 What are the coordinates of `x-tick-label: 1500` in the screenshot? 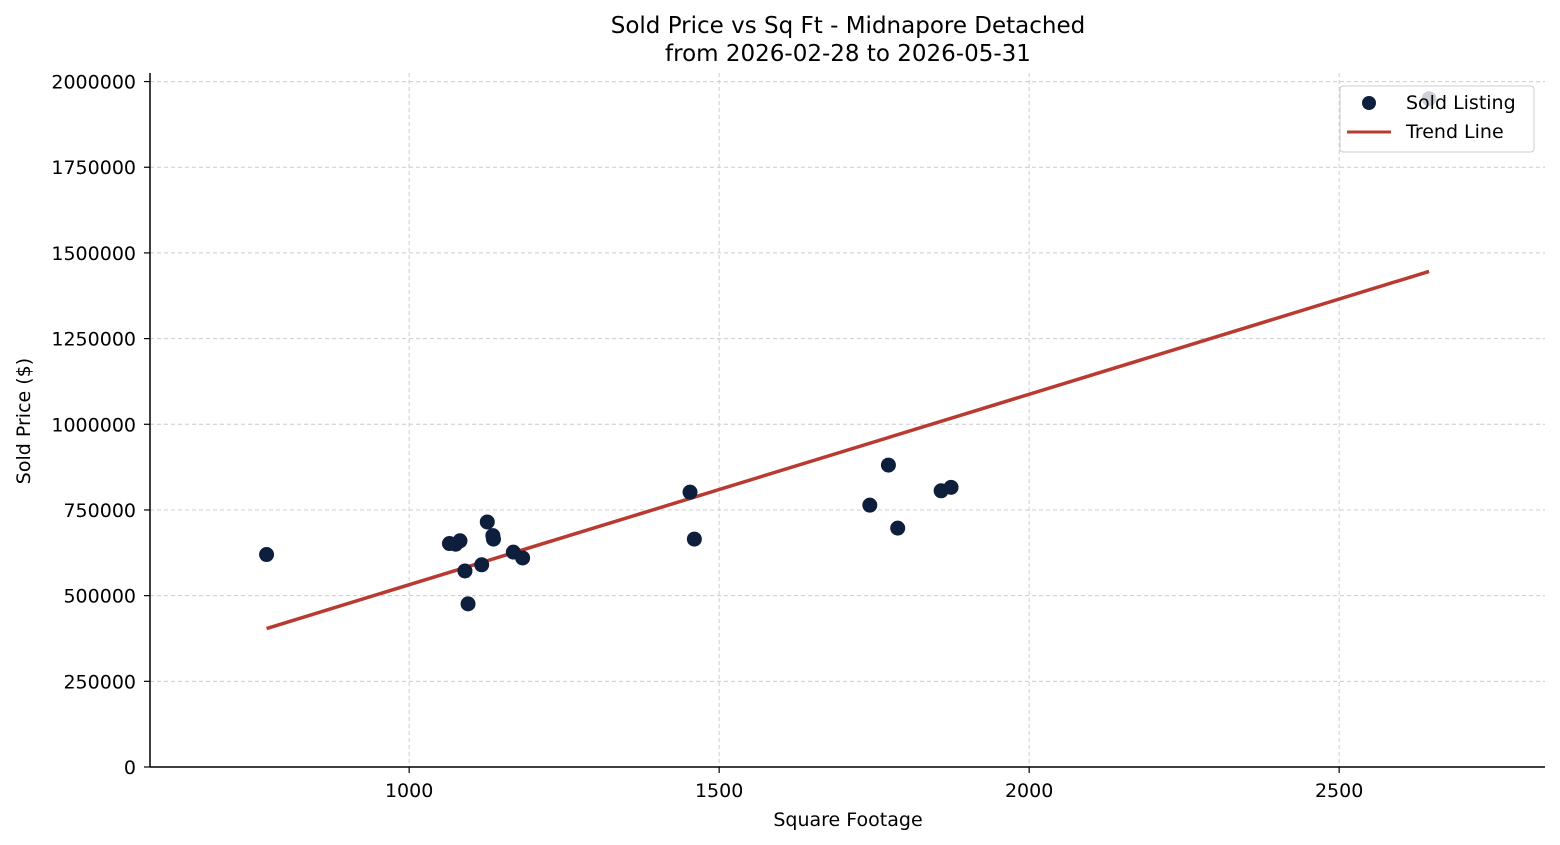 It's located at (719, 791).